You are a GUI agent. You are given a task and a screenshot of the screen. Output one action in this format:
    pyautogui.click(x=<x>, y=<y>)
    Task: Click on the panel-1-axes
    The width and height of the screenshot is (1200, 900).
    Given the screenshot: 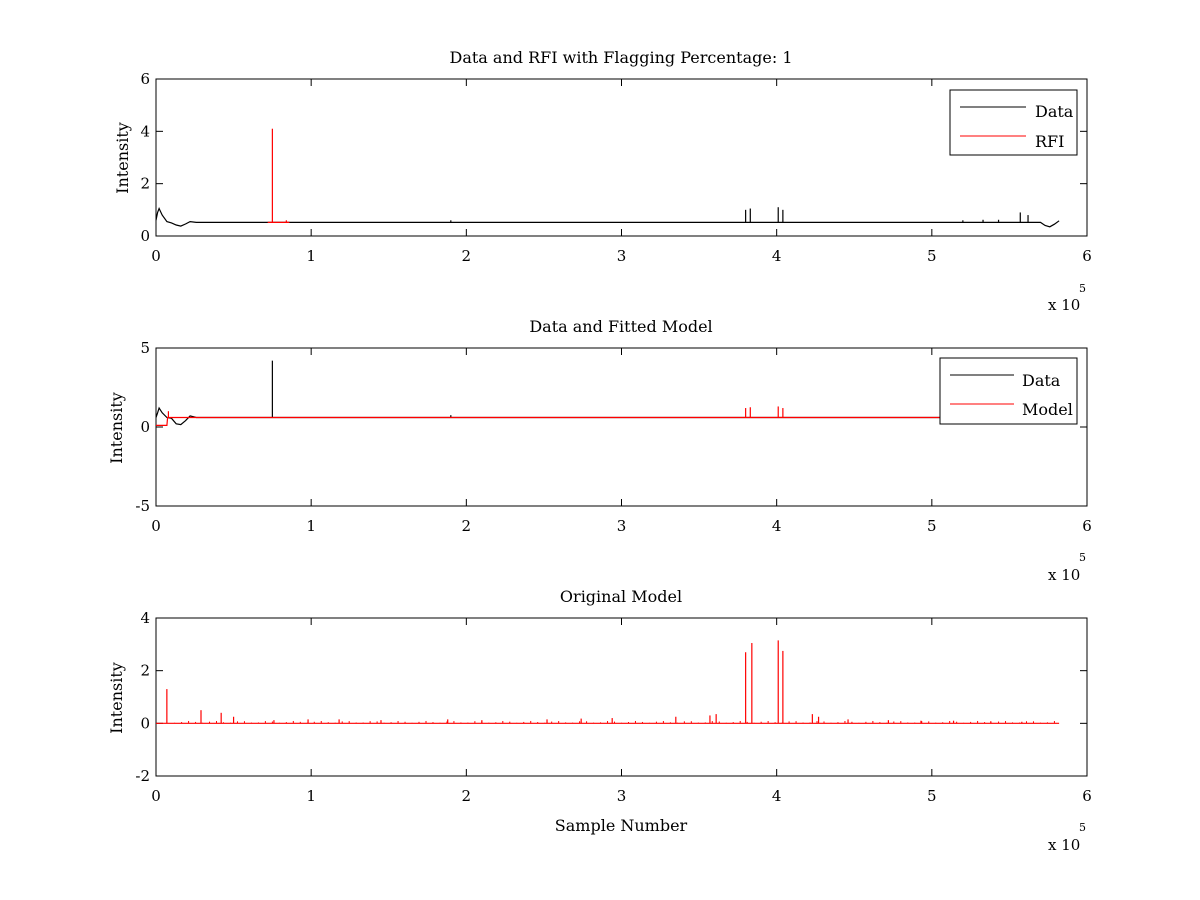 What is the action you would take?
    pyautogui.click(x=621, y=157)
    